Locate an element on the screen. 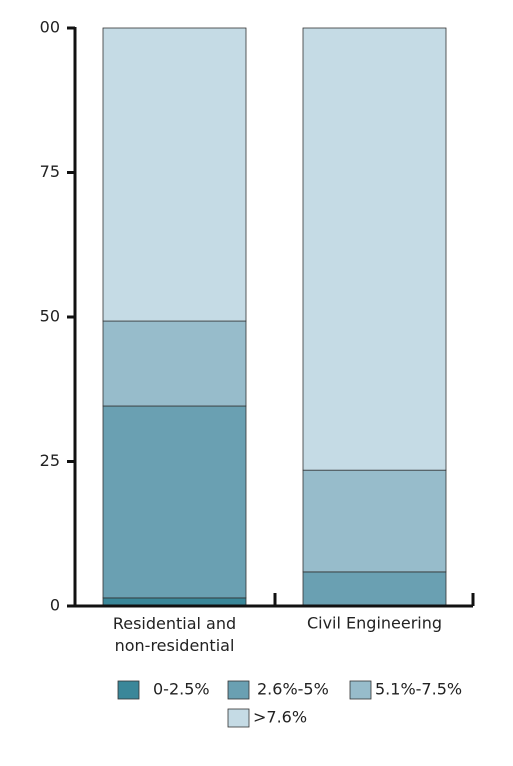 The height and width of the screenshot is (766, 513). y-tick-label: 75 is located at coordinates (50, 171).